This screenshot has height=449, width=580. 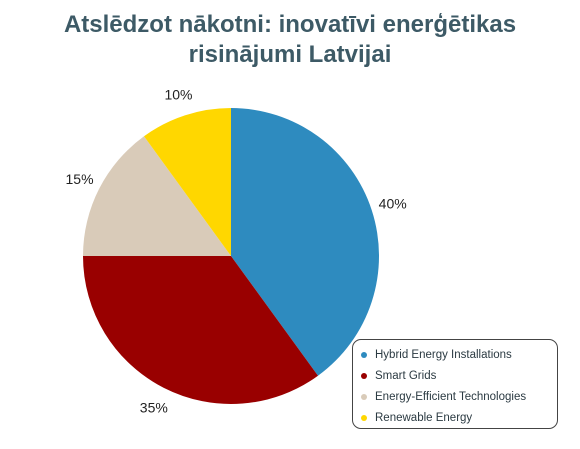 What do you see at coordinates (80, 179) in the screenshot?
I see `pie-value-label: 15%` at bounding box center [80, 179].